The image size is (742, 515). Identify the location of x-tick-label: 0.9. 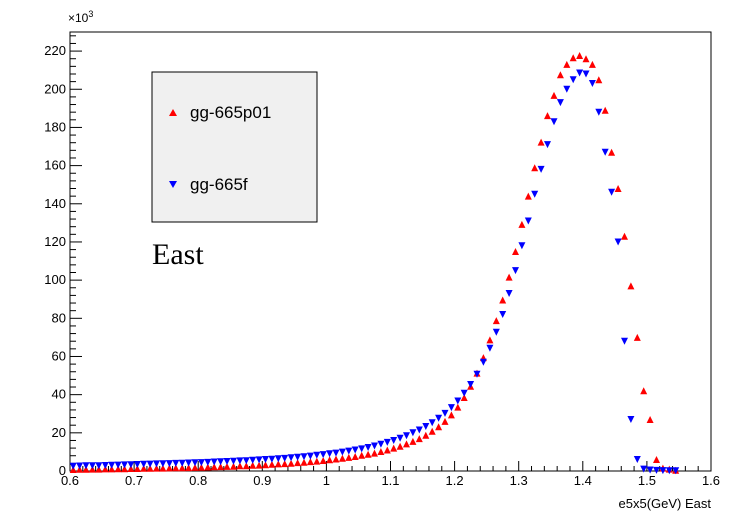
(262, 480).